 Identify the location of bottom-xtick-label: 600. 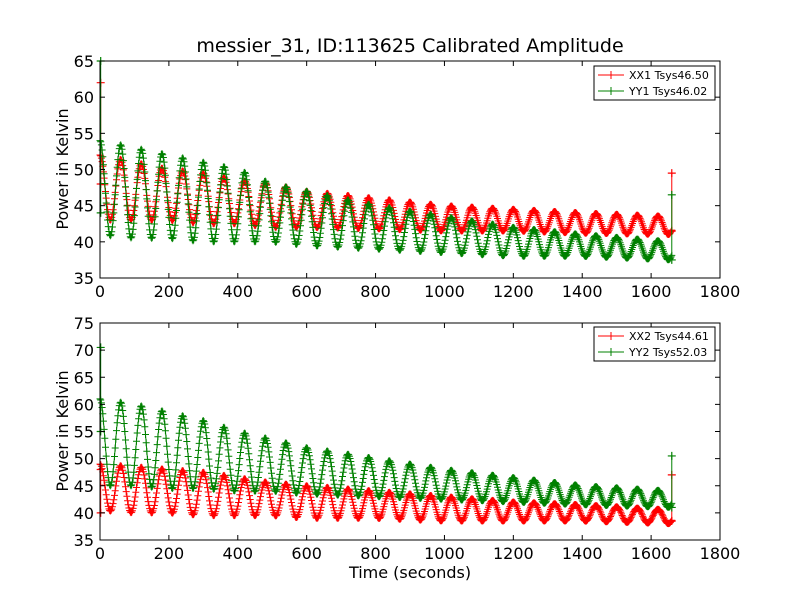
(306, 553).